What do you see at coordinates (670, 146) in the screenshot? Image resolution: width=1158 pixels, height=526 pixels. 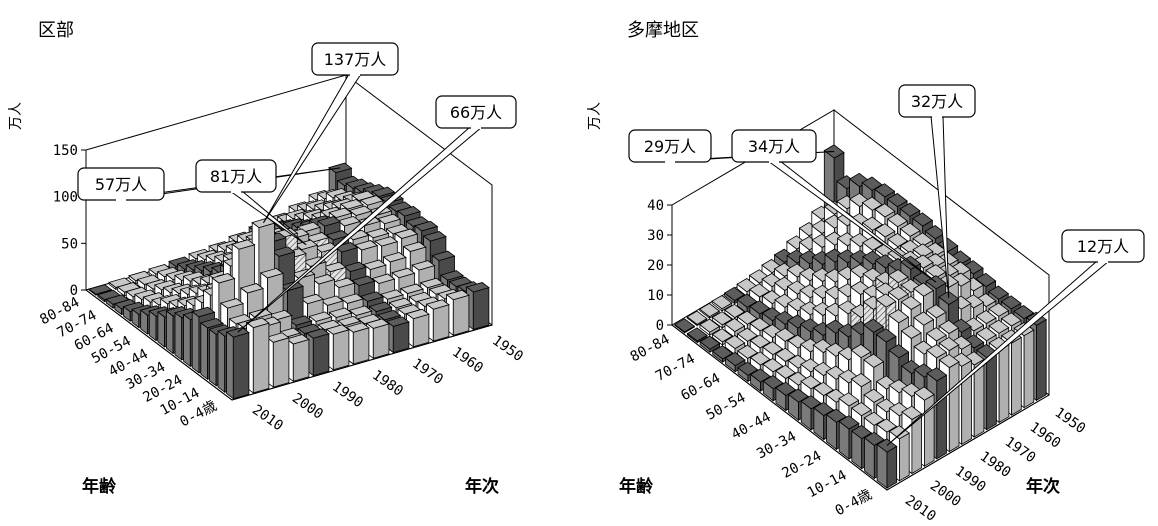 I see `callout-label: 29万人` at bounding box center [670, 146].